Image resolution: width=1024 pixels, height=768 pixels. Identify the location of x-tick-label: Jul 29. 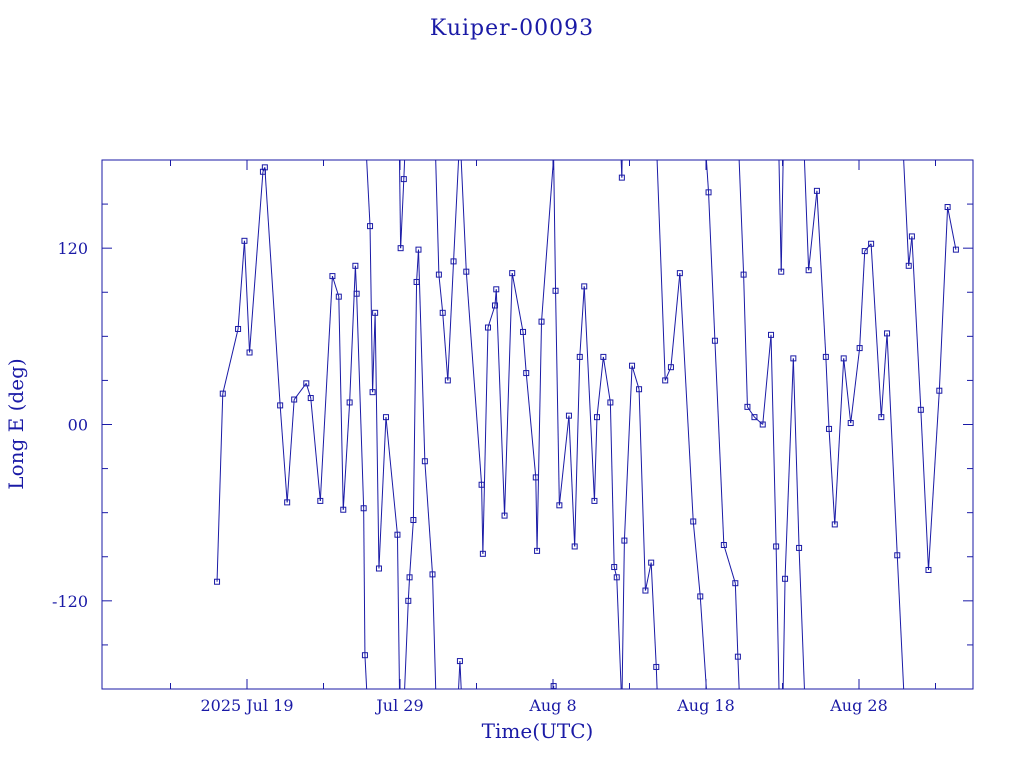
(398, 705).